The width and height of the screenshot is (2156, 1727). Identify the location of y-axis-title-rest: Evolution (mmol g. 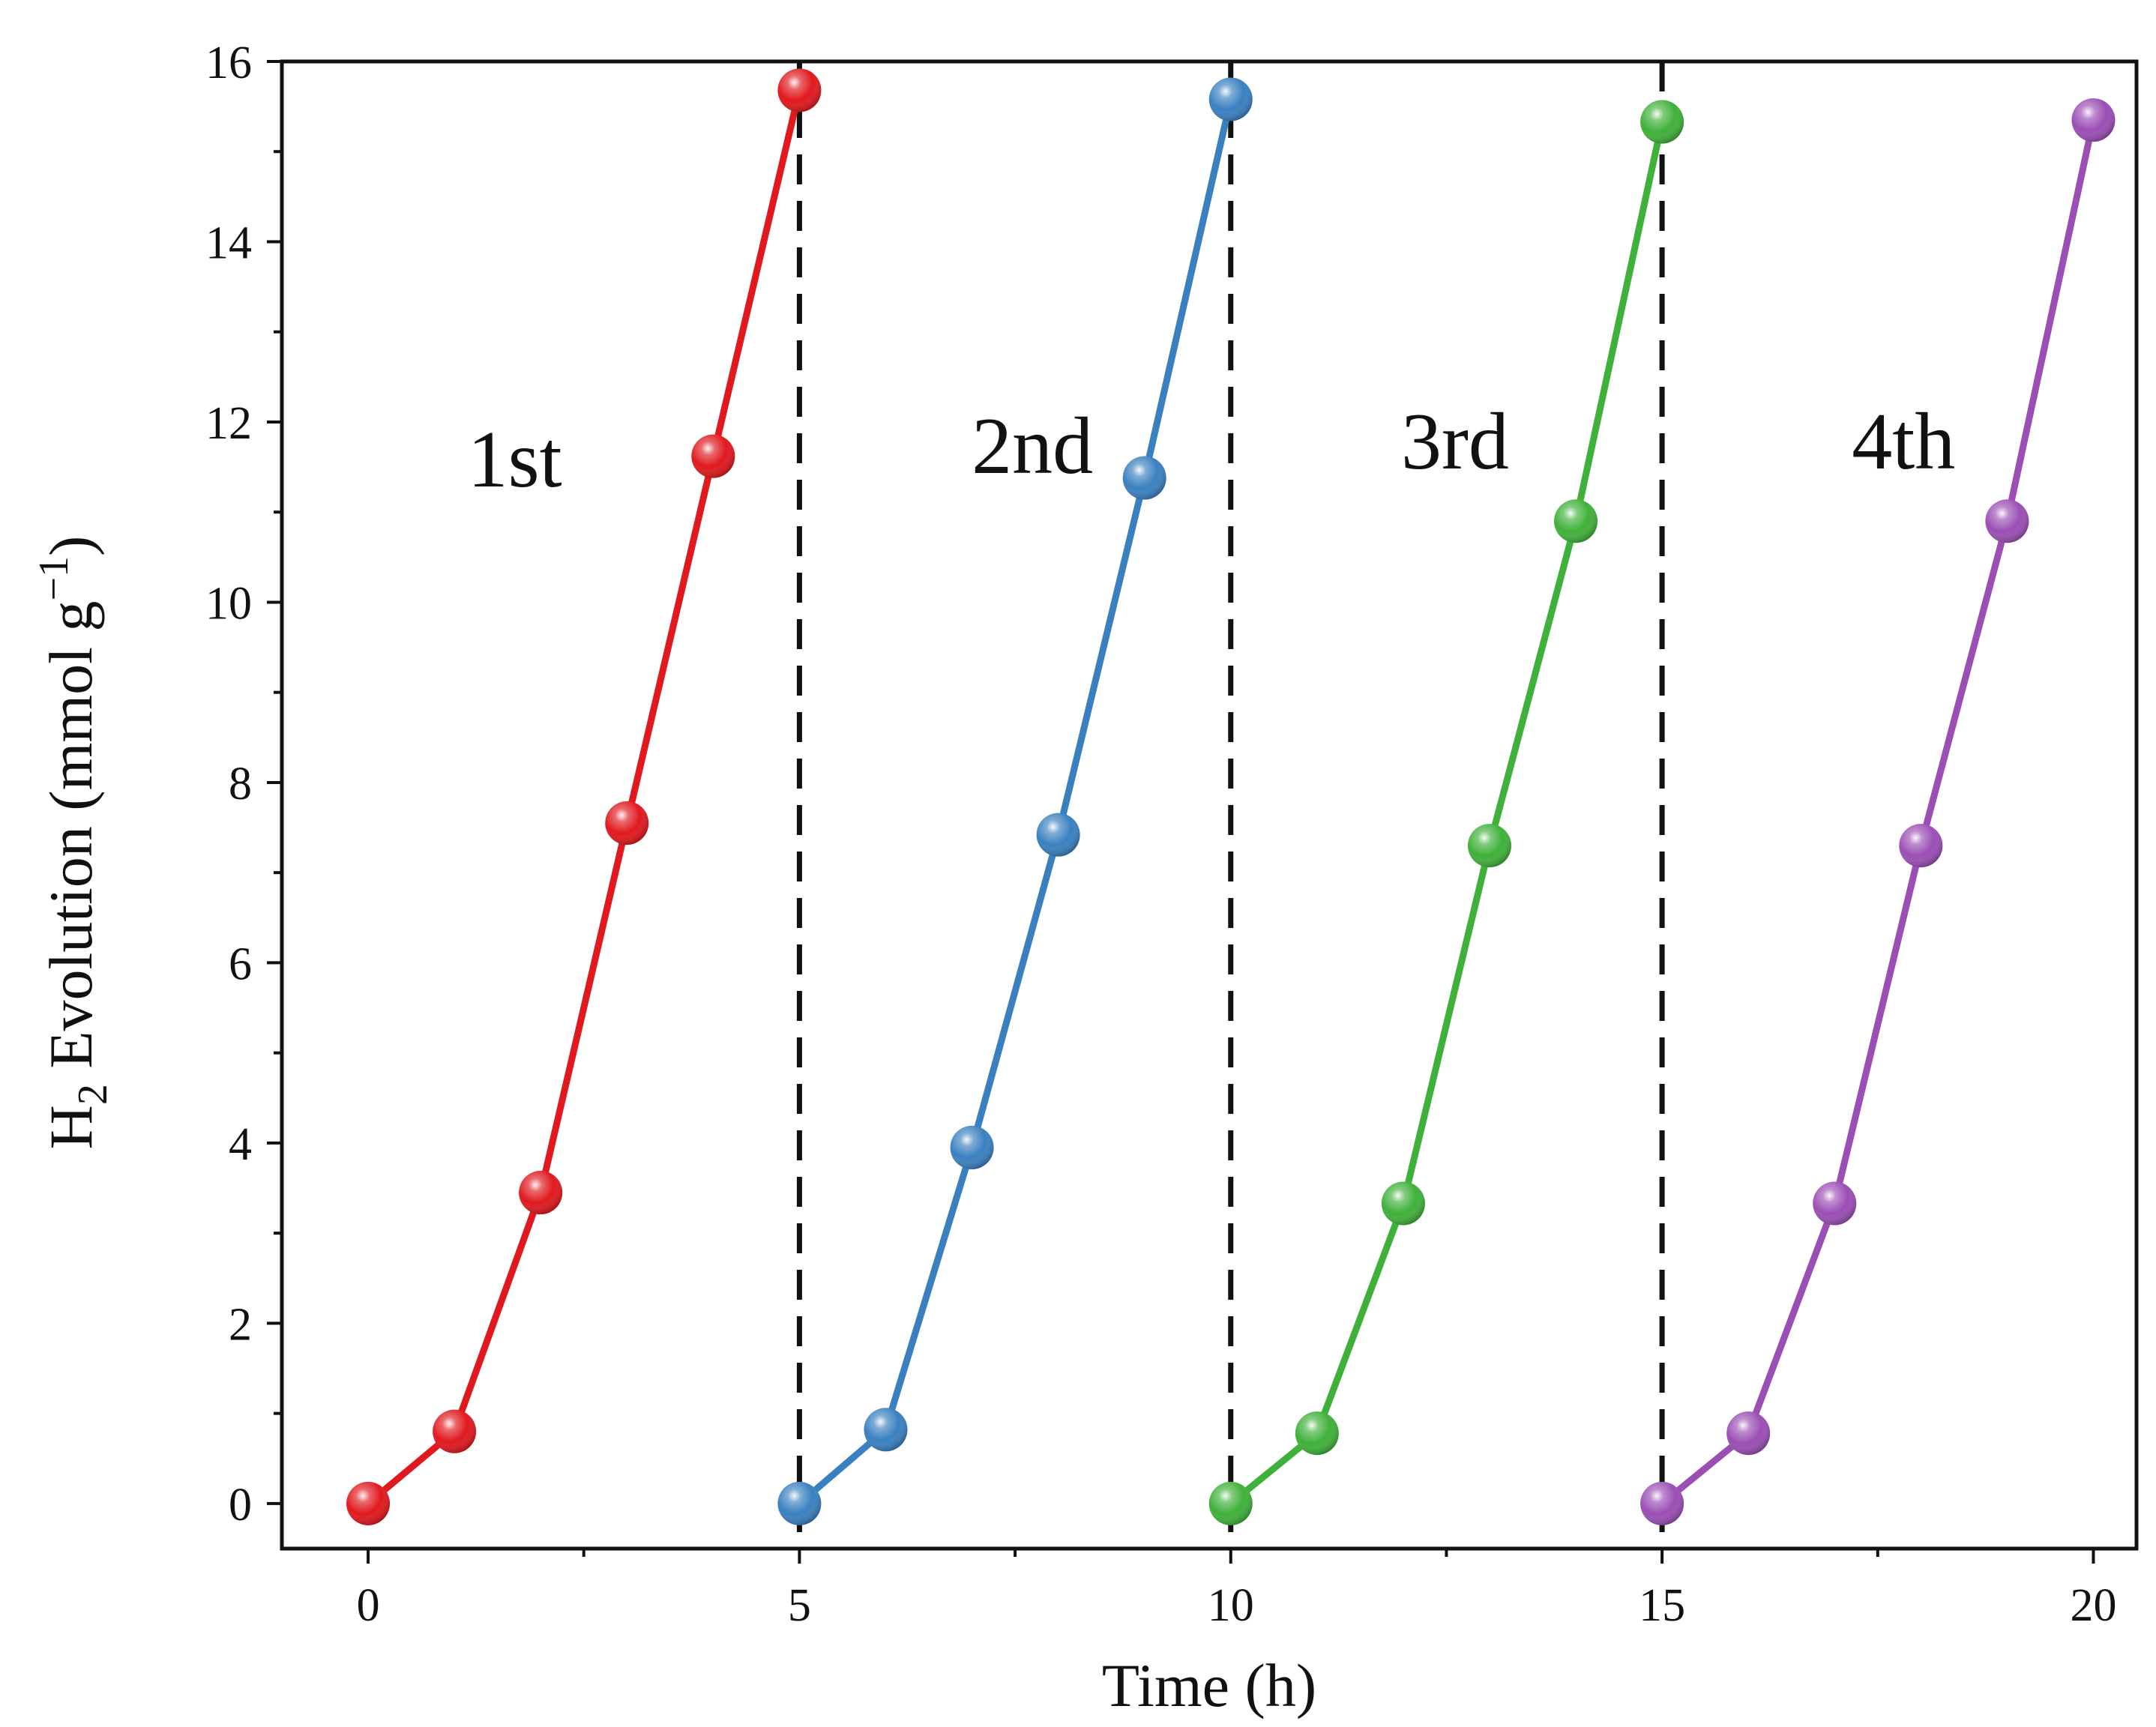
(71, 843).